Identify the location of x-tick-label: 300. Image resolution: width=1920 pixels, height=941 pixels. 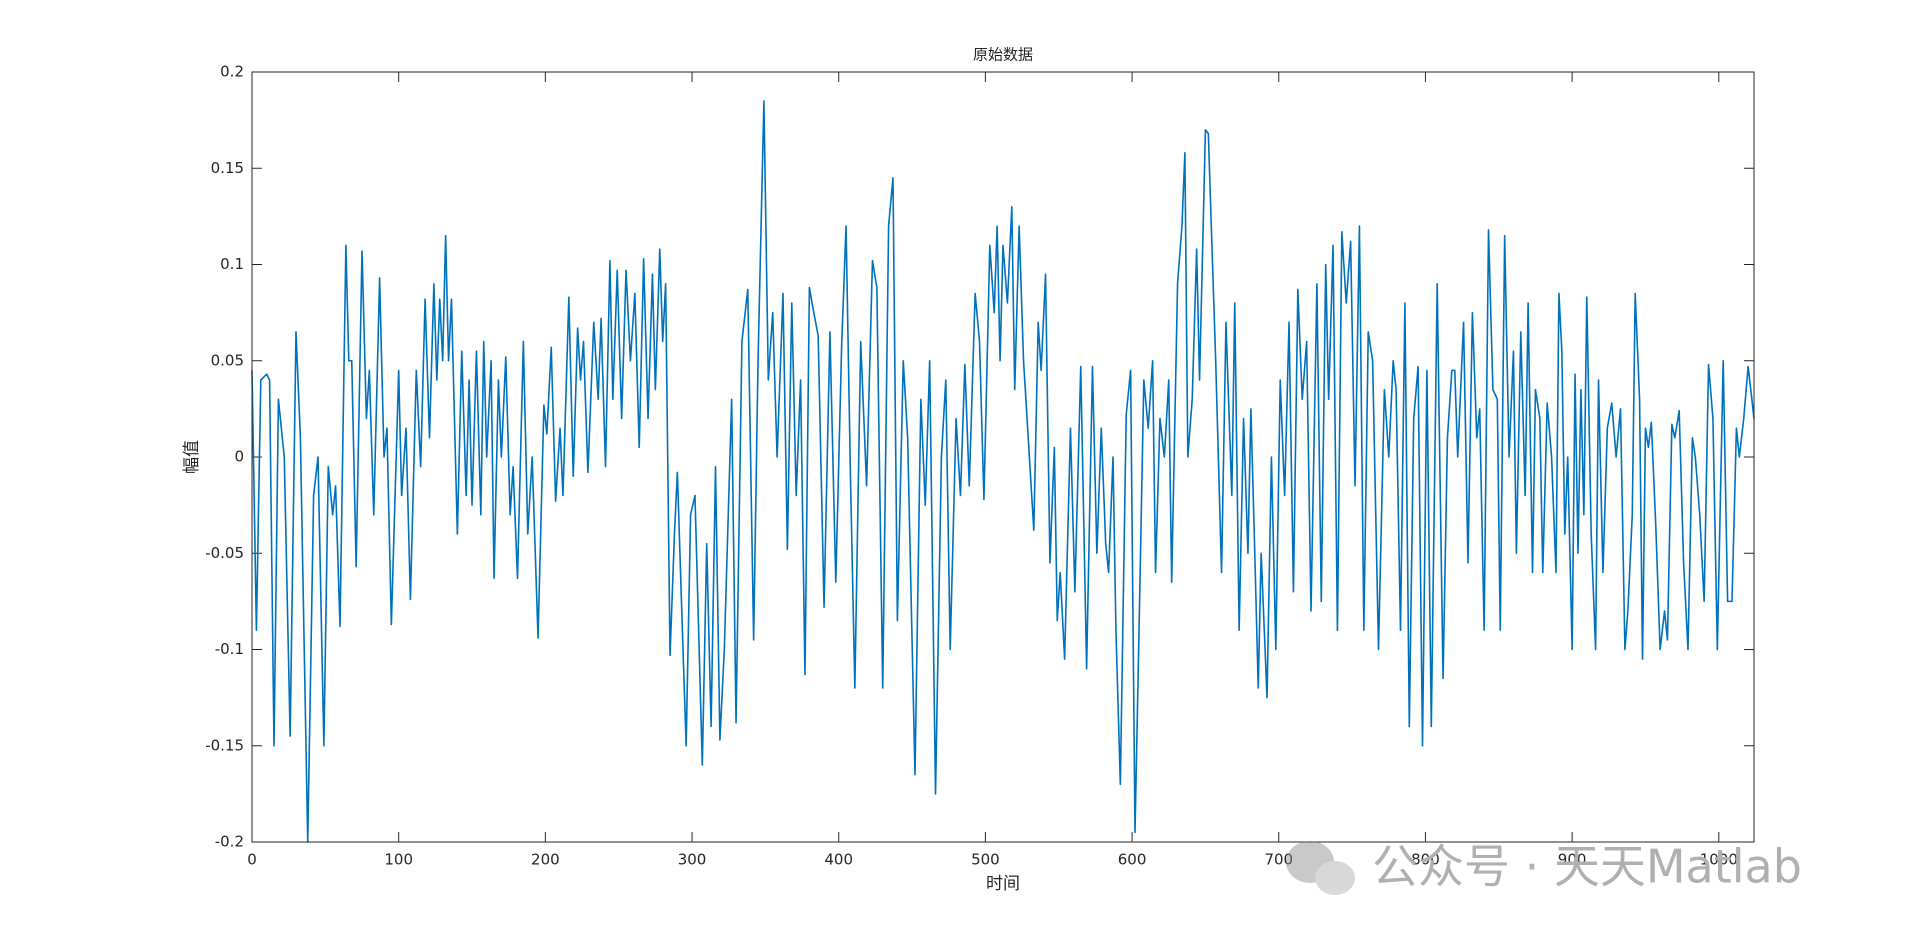
(692, 860).